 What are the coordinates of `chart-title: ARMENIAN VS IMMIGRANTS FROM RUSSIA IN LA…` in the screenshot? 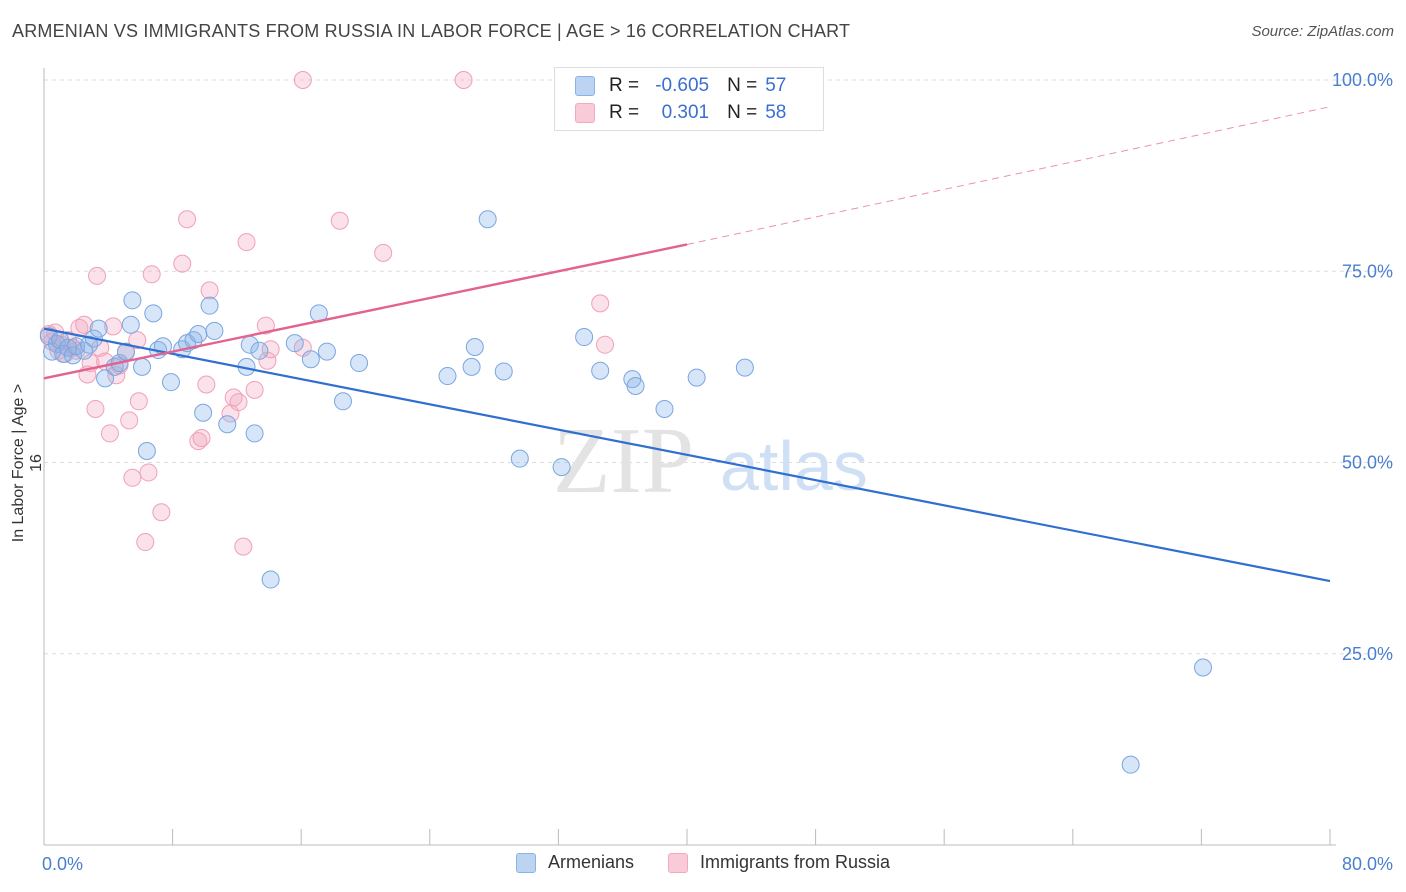 It's located at (431, 31).